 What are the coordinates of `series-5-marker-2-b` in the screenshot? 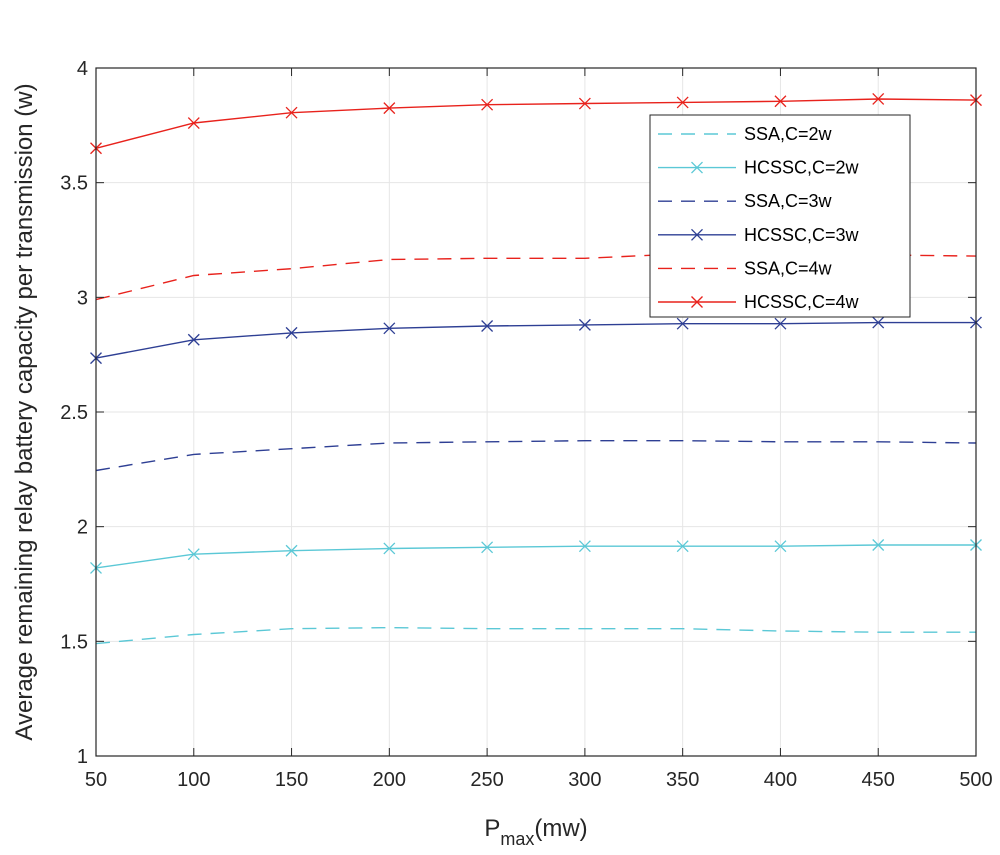 It's located at (291, 112).